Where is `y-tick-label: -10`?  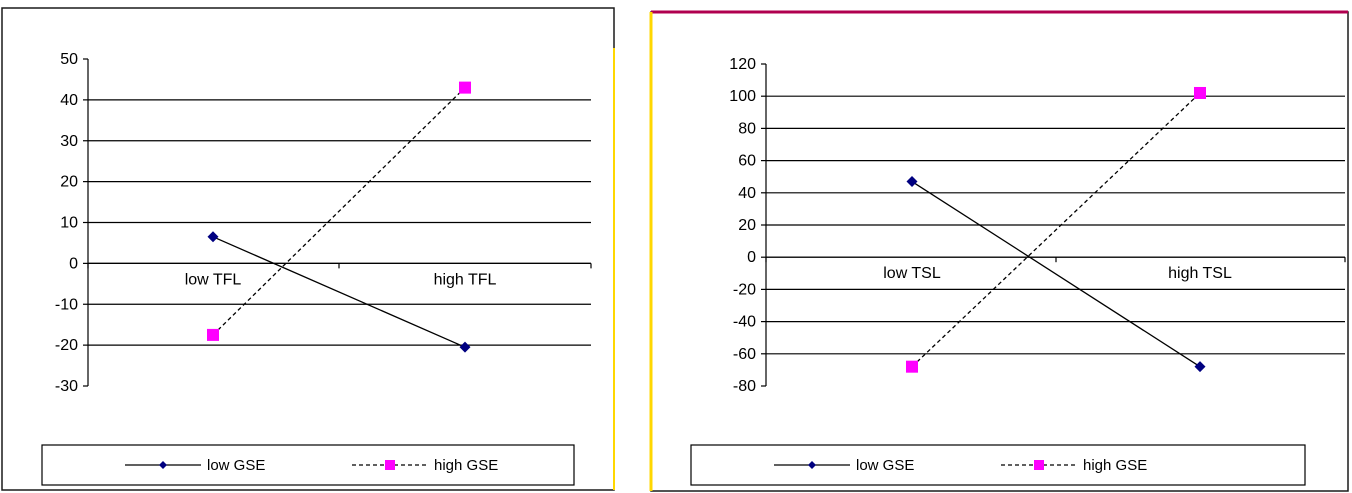
y-tick-label: -10 is located at coordinates (66, 304).